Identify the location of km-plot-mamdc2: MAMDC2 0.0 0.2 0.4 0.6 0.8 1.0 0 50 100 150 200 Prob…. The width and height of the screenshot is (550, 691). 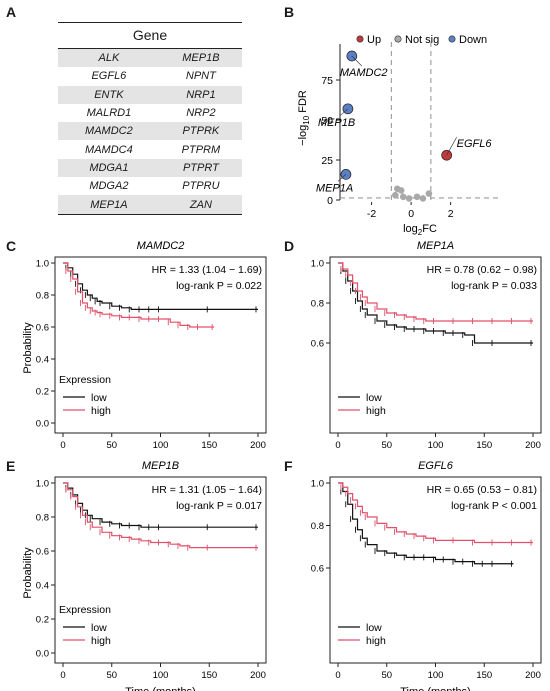
(144, 345).